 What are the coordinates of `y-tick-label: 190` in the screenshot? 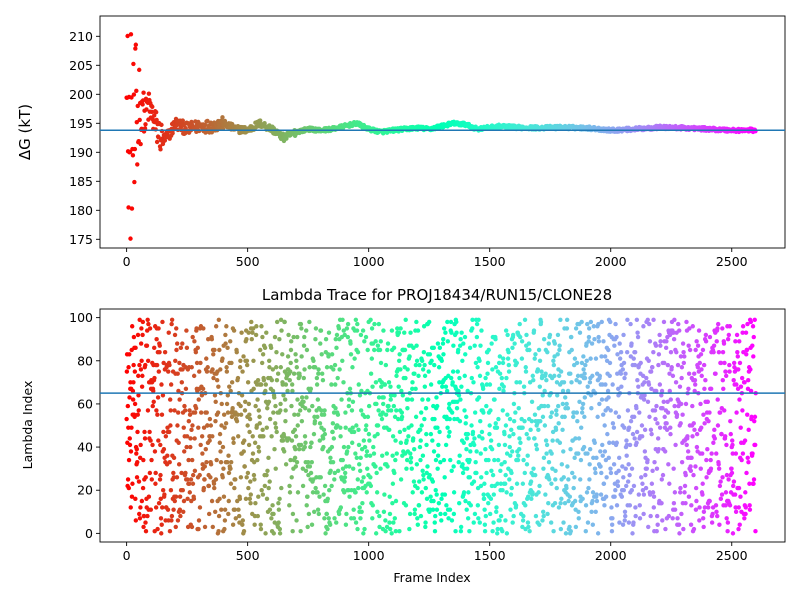 It's located at (81, 152).